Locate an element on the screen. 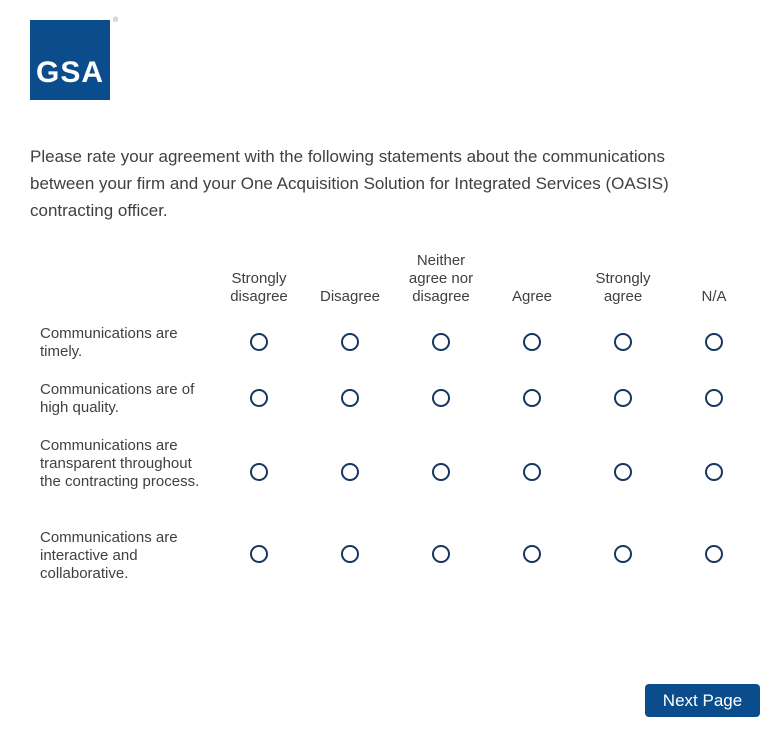  gsa-logo: GSA is located at coordinates (70, 60).